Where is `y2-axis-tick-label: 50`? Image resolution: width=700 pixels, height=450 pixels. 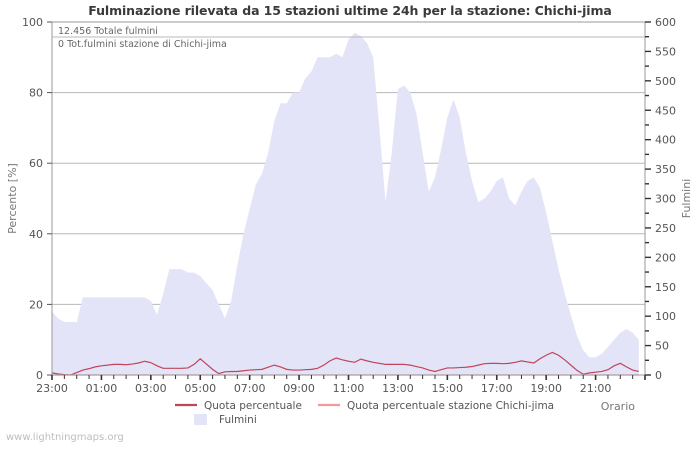 y2-axis-tick-label: 50 is located at coordinates (662, 346).